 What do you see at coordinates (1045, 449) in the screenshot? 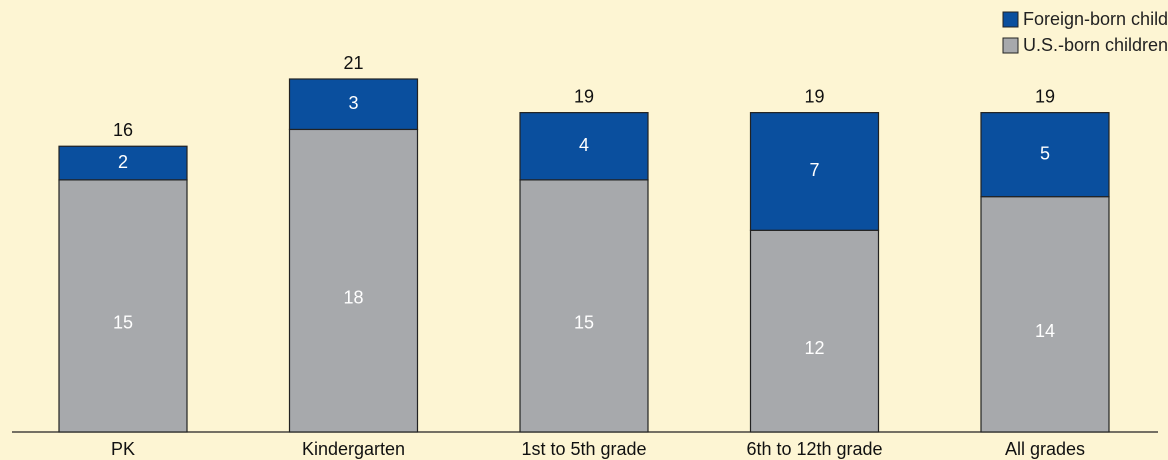
I see `x-tick-label: All grades` at bounding box center [1045, 449].